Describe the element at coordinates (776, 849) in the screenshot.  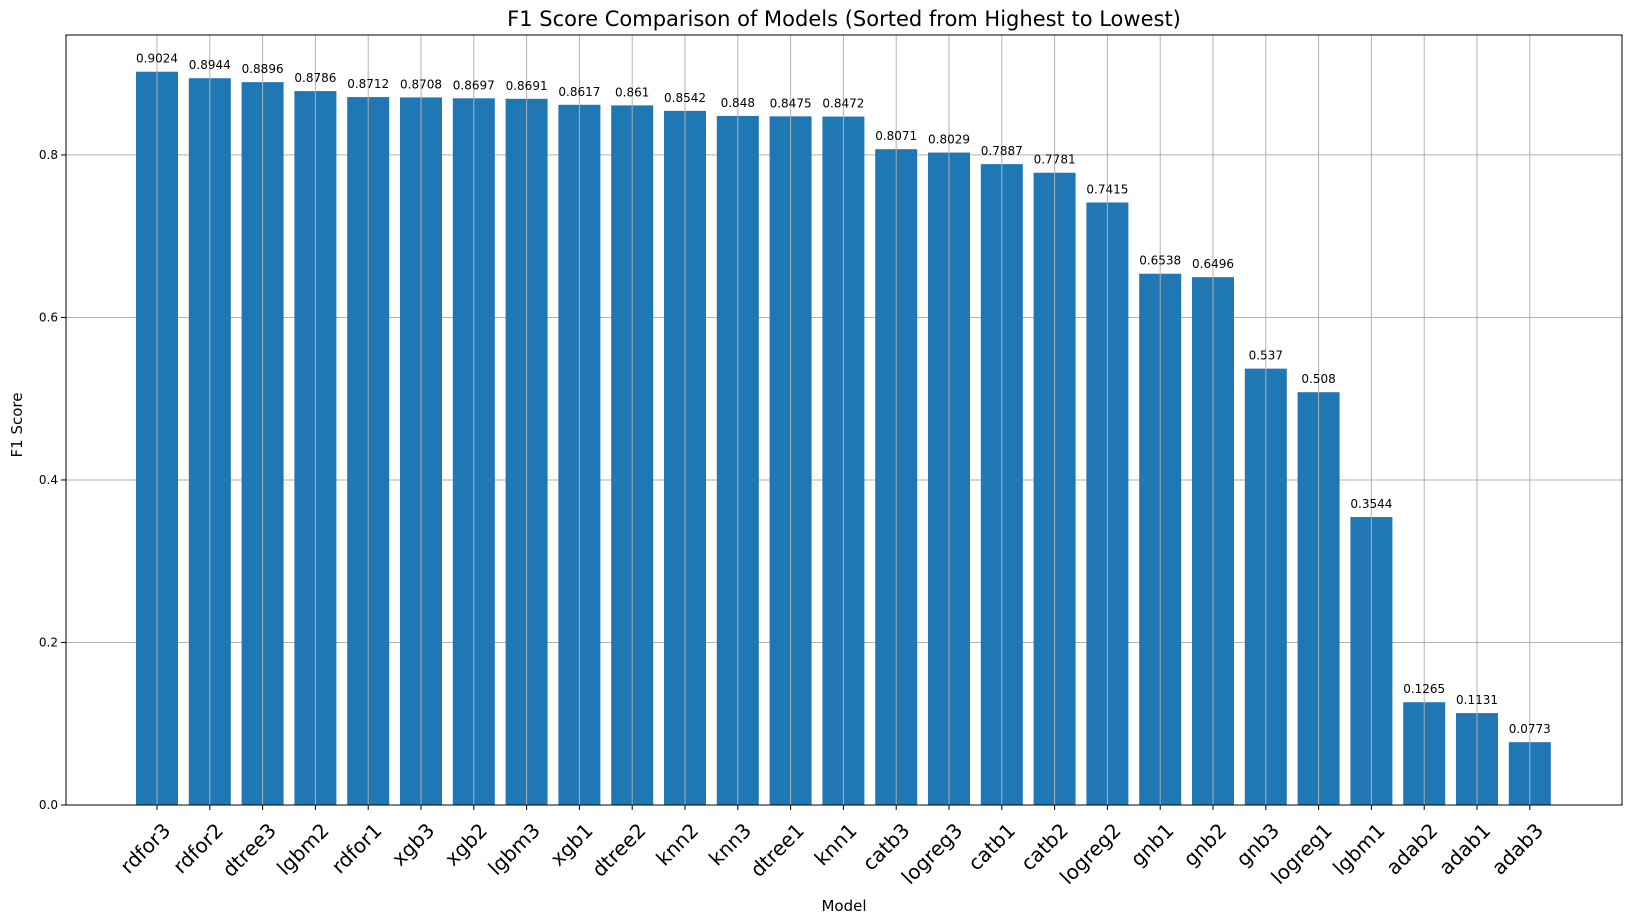
I see `x-tick-label: dtree1` at that location.